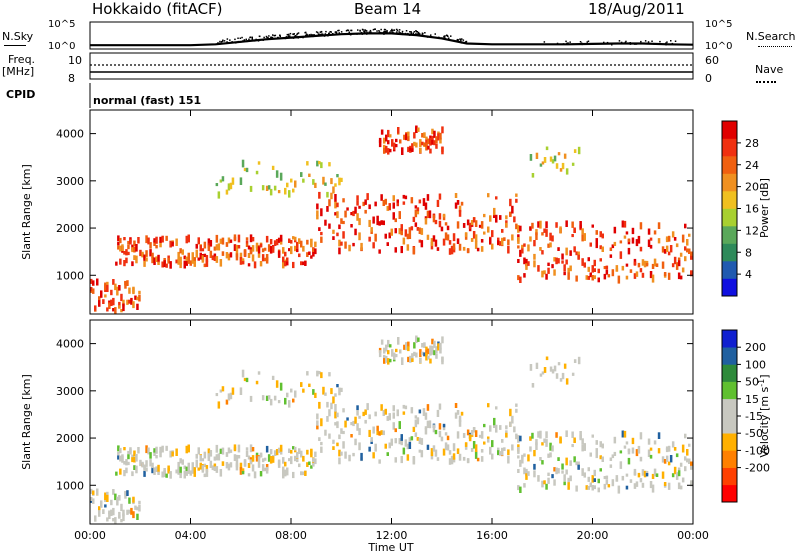 Image resolution: width=800 pixels, height=554 pixels. What do you see at coordinates (26, 212) in the screenshot?
I see `power-ylabel: Slant Range [km]` at bounding box center [26, 212].